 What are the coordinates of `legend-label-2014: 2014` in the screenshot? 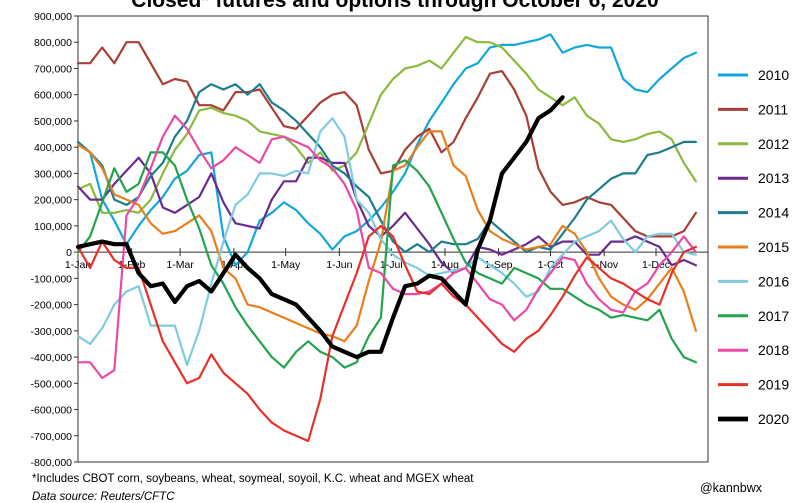 It's located at (773, 213).